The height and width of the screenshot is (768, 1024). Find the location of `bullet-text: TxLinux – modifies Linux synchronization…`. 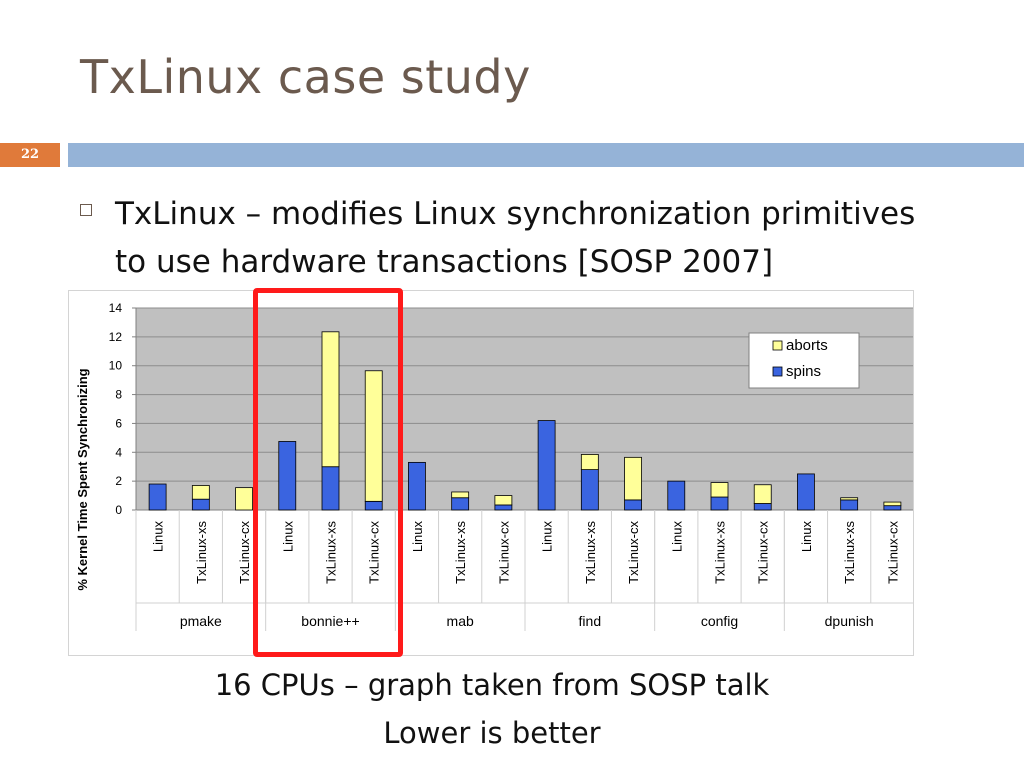

bullet-text: TxLinux – modifies Linux synchronization… is located at coordinates (565, 238).